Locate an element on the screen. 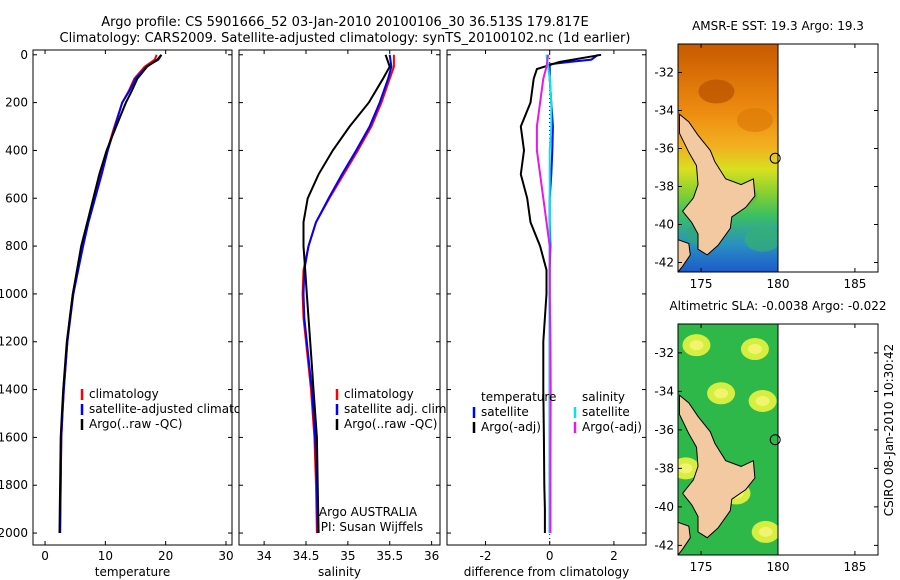 Image resolution: width=900 pixels, height=580 pixels. y-tick-label: 1000 is located at coordinates (14, 294).